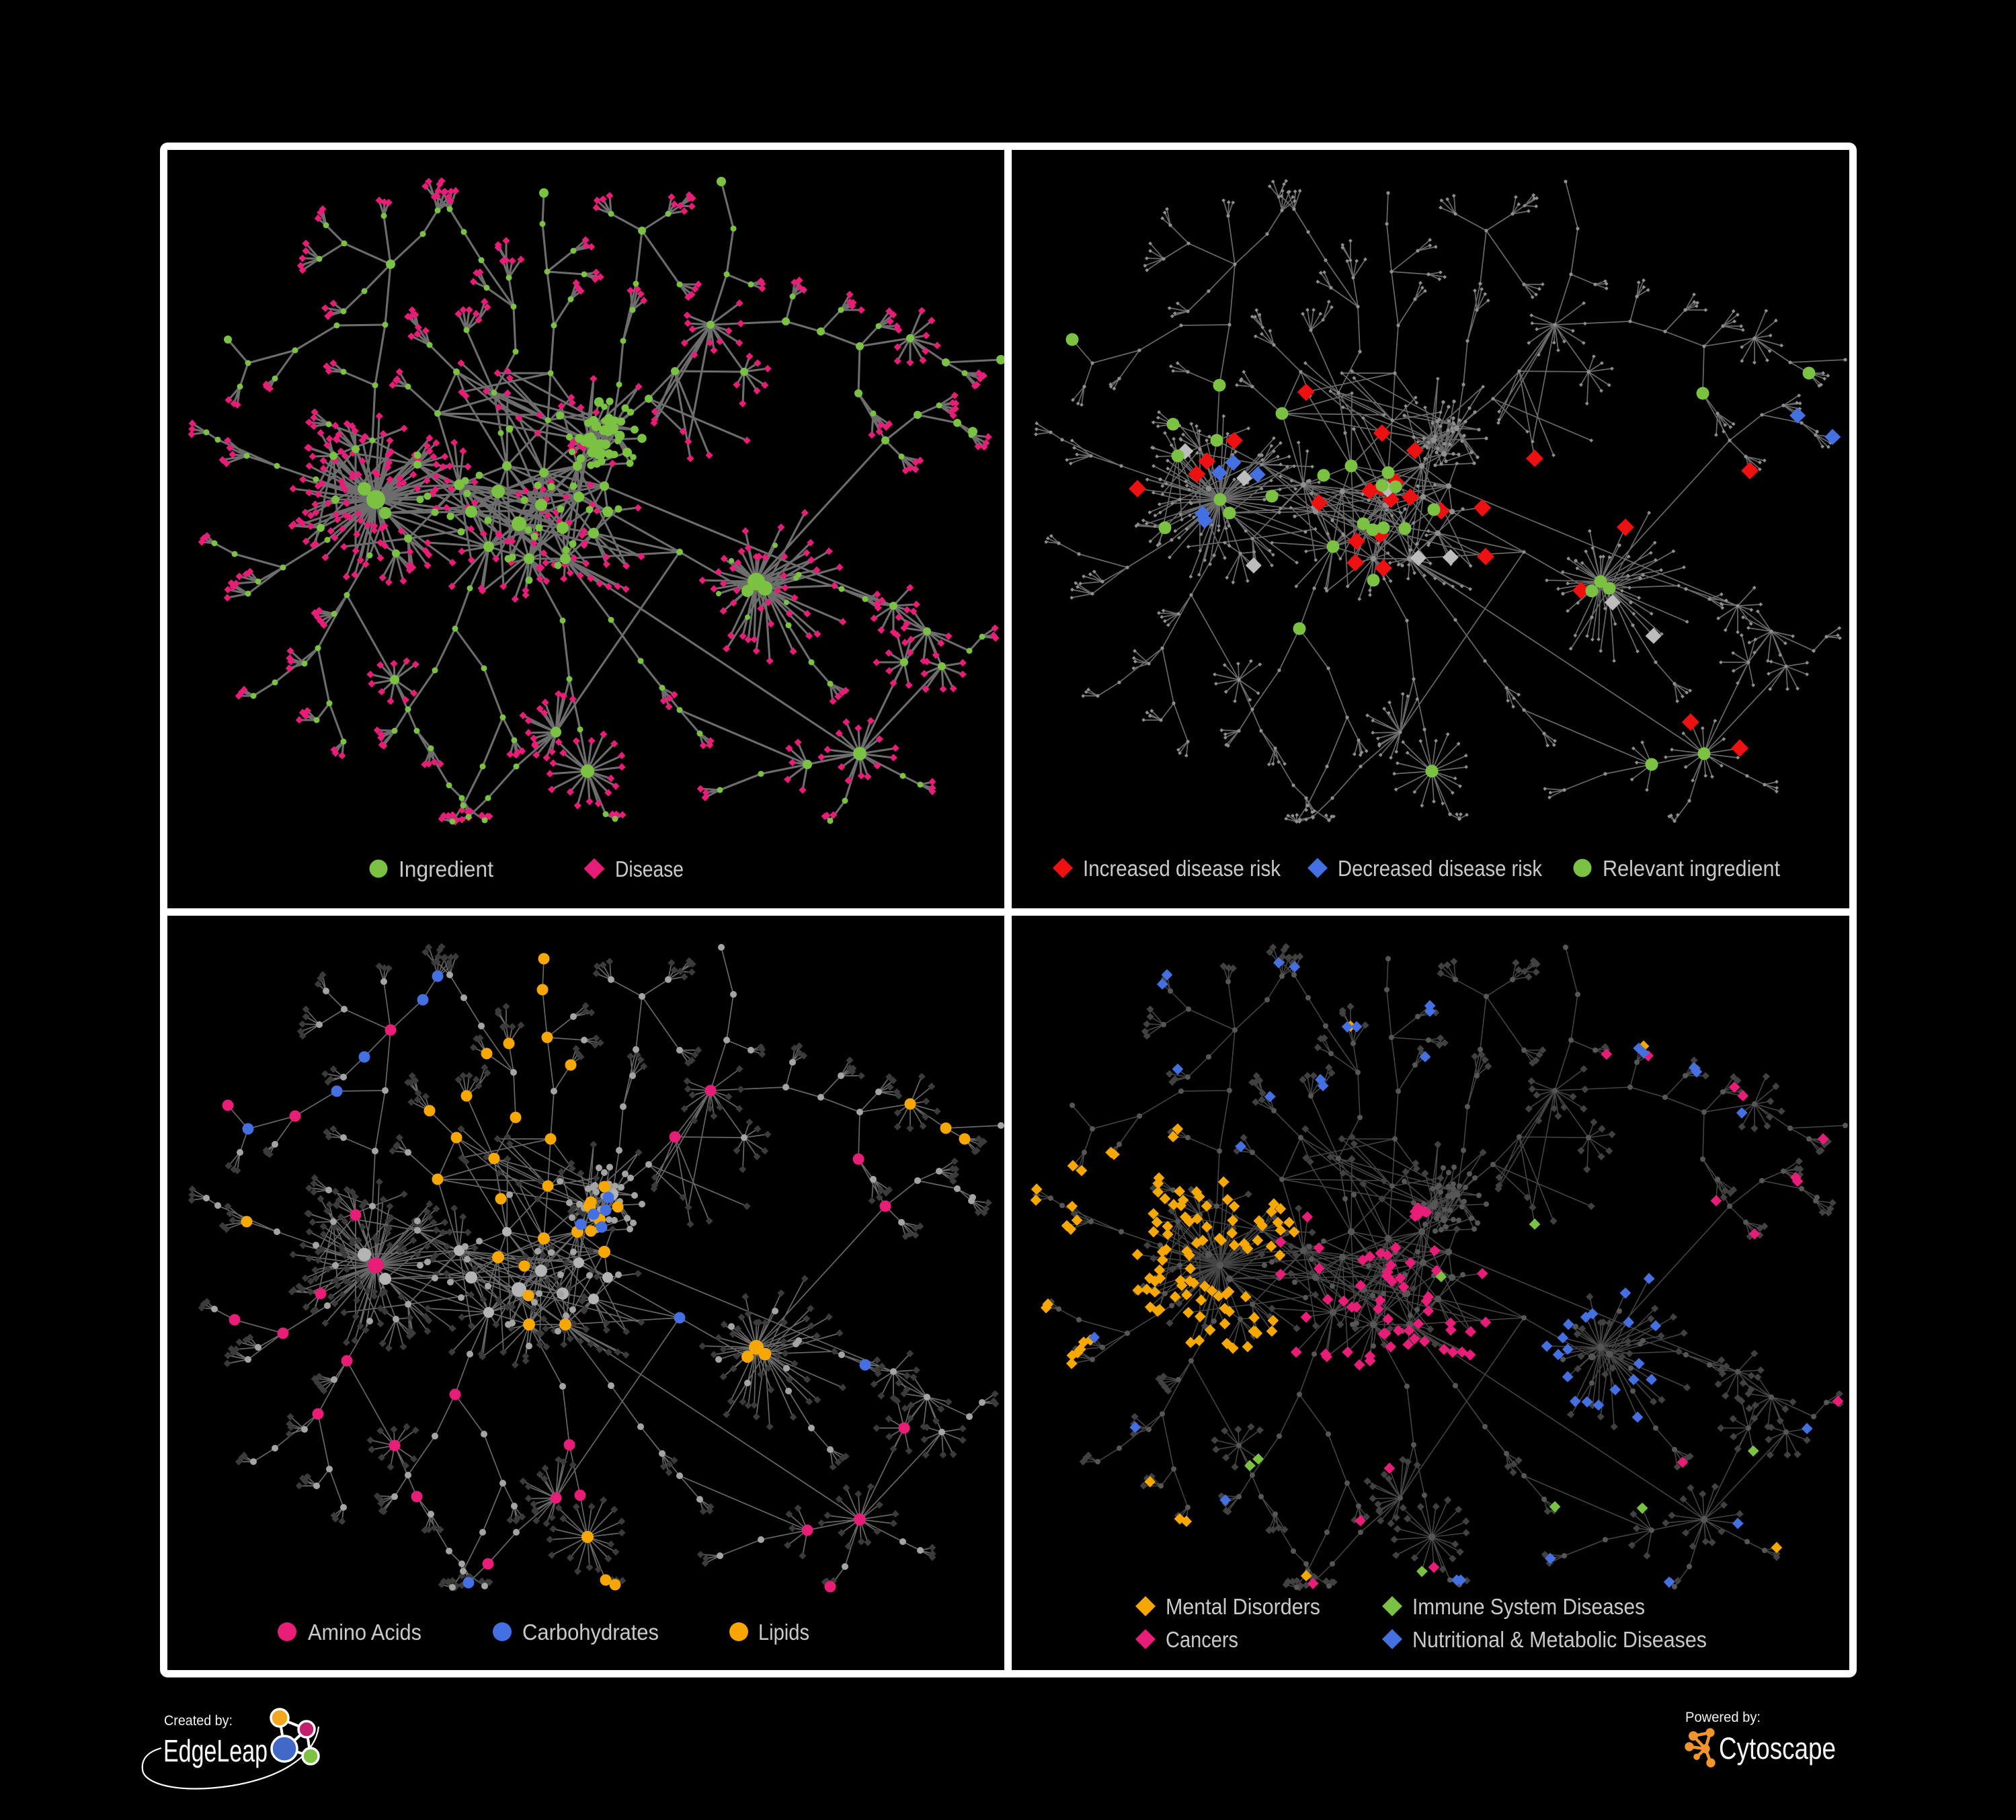 The width and height of the screenshot is (2016, 1820). Describe the element at coordinates (649, 869) in the screenshot. I see `svg-text: Disease` at that location.